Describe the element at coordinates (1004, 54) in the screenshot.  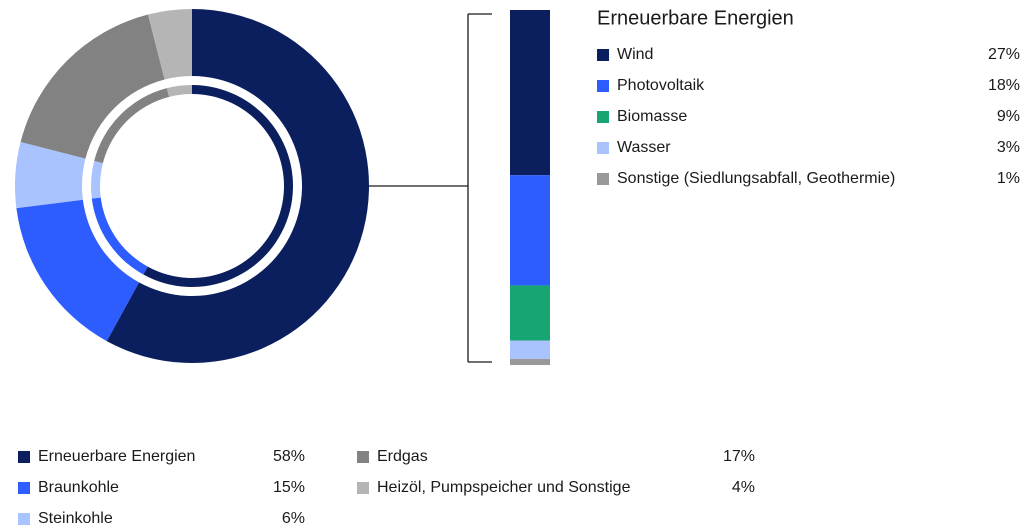
I see `legend-value: 27%` at that location.